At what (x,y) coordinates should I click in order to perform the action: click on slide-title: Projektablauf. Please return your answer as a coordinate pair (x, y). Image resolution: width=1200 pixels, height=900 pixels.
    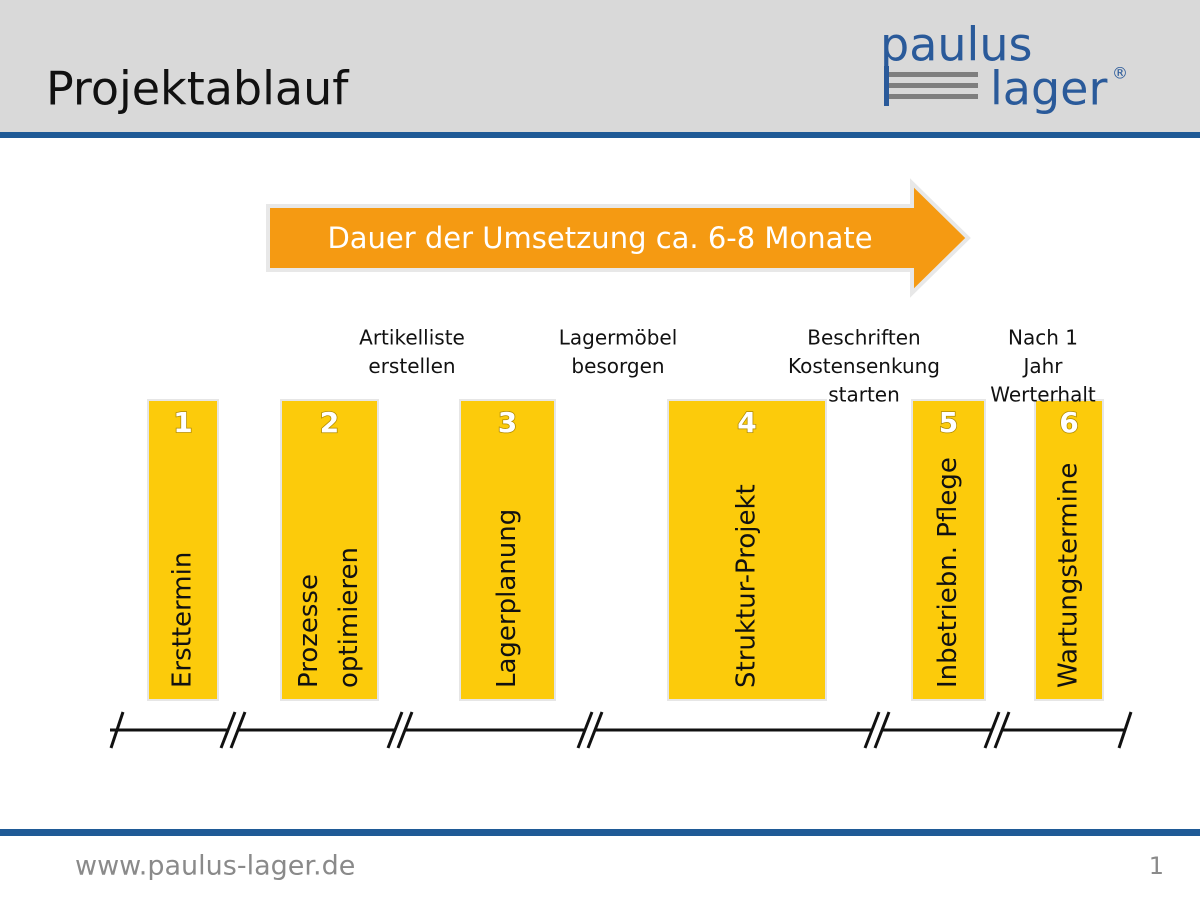
    Looking at the image, I should click on (198, 89).